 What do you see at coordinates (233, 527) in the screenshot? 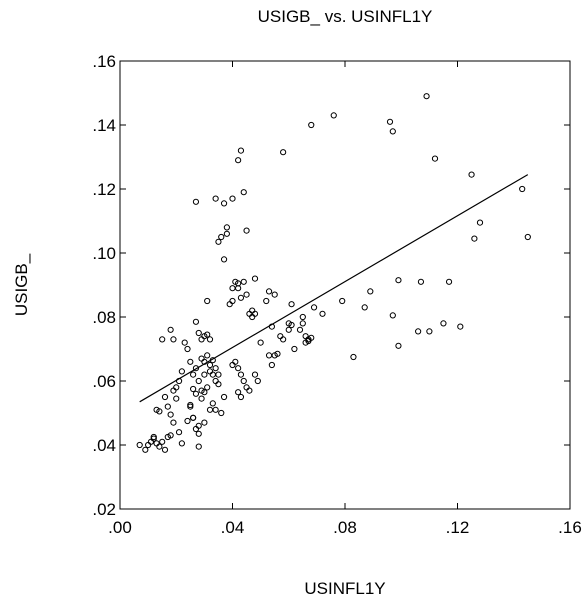
I see `x-tick-label: .04` at bounding box center [233, 527].